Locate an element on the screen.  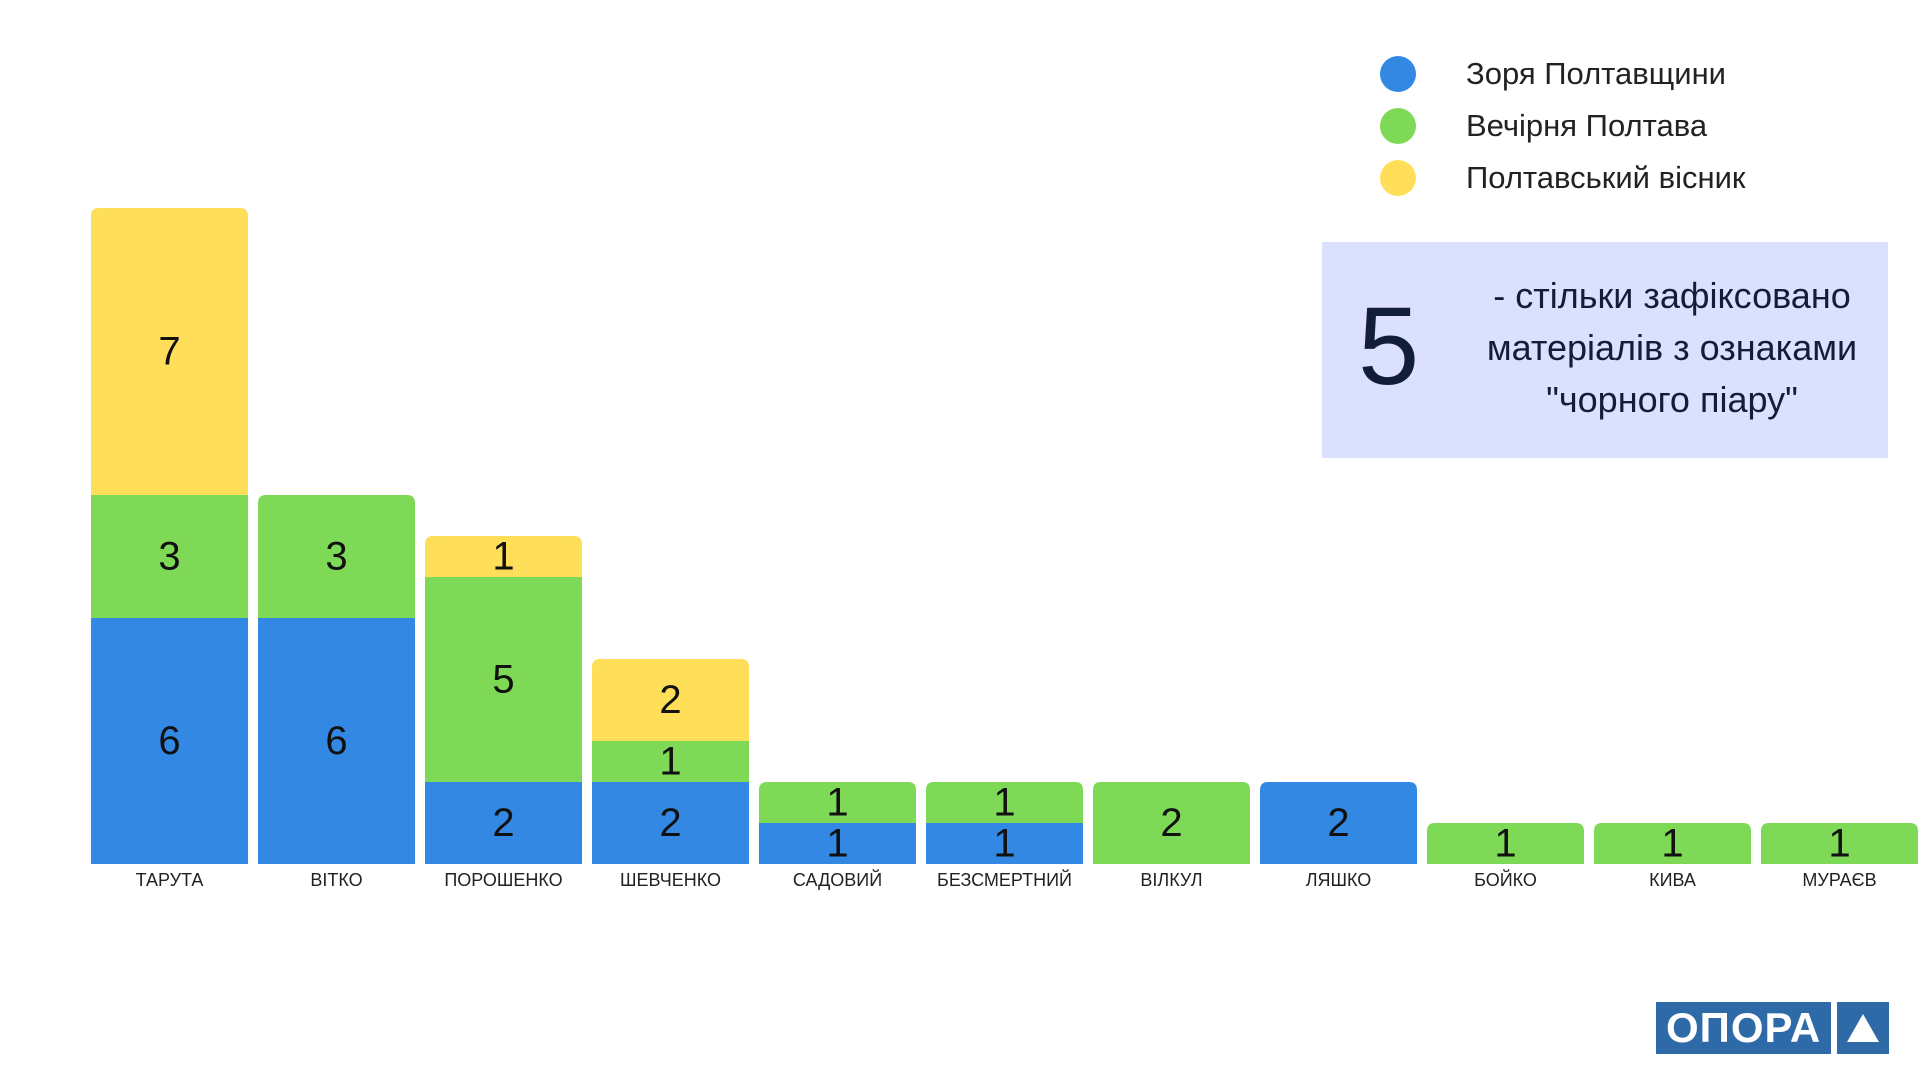
triangle-logo-icon is located at coordinates (1863, 1028).